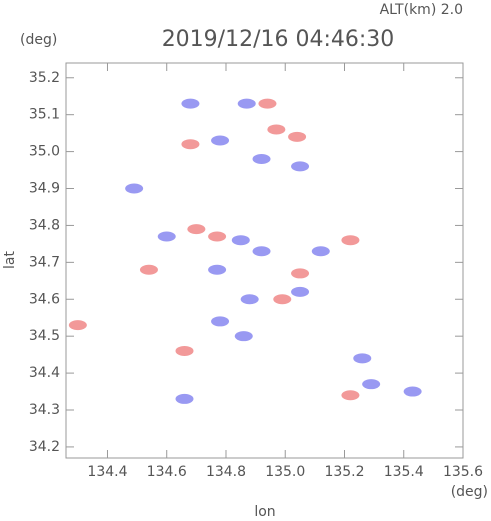  What do you see at coordinates (463, 472) in the screenshot?
I see `x-tick-label: 135.6` at bounding box center [463, 472].